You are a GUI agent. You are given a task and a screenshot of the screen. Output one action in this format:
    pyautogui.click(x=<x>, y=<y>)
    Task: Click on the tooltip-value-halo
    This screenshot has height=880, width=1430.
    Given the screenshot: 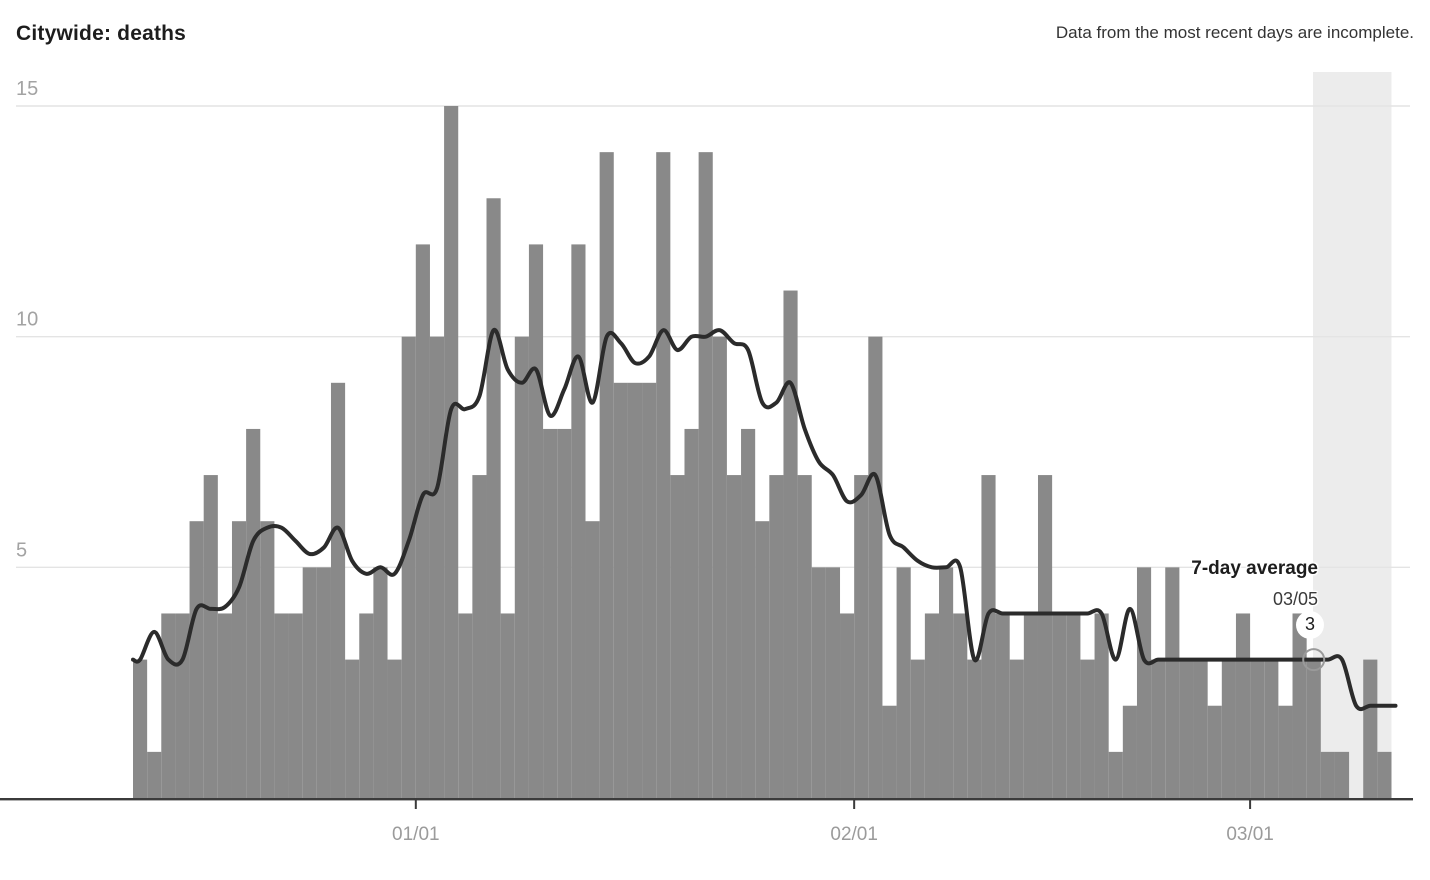 What is the action you would take?
    pyautogui.click(x=1310, y=625)
    